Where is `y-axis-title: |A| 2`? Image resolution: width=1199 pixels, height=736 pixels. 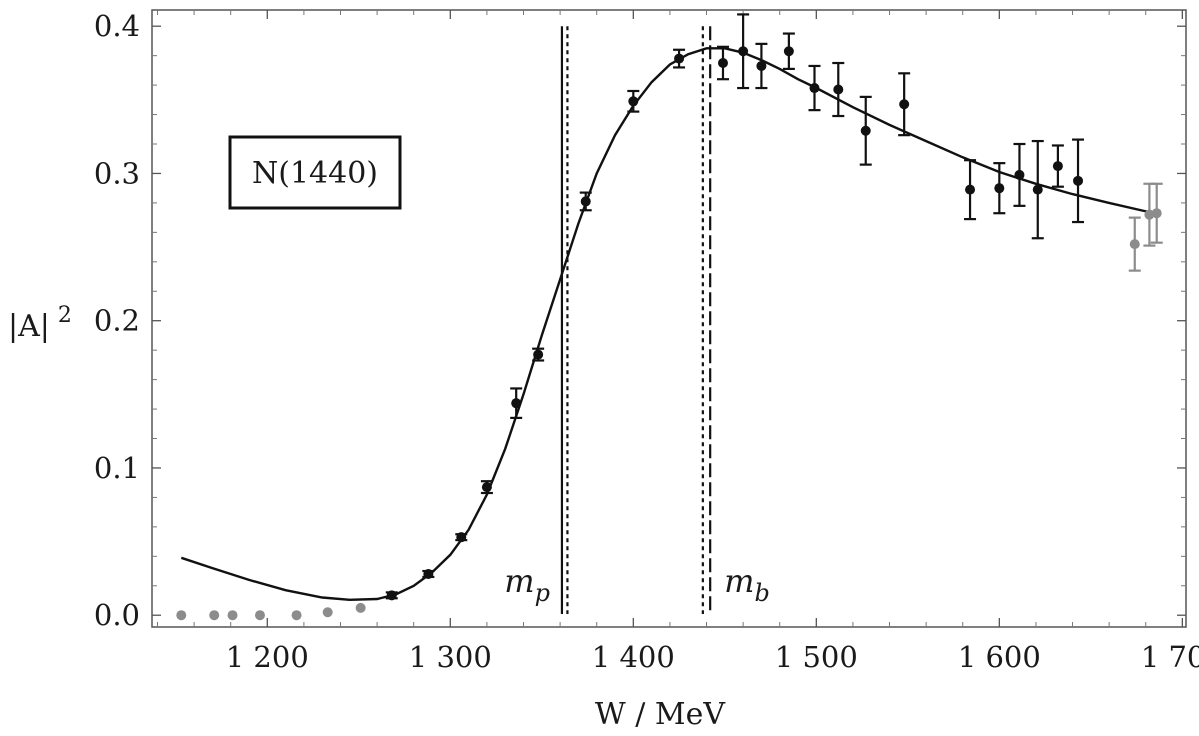 y-axis-title: |A| 2 is located at coordinates (40, 323).